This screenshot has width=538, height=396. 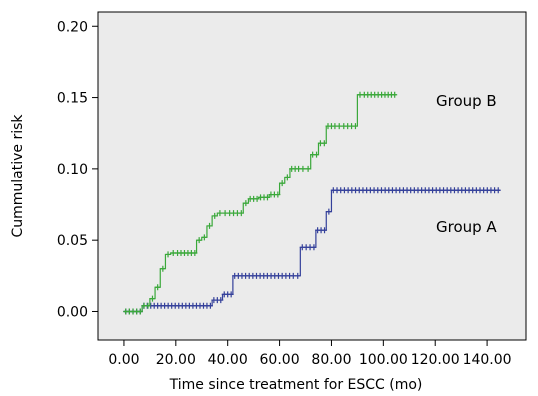 What do you see at coordinates (228, 360) in the screenshot?
I see `x-tick-label-2: 40.00` at bounding box center [228, 360].